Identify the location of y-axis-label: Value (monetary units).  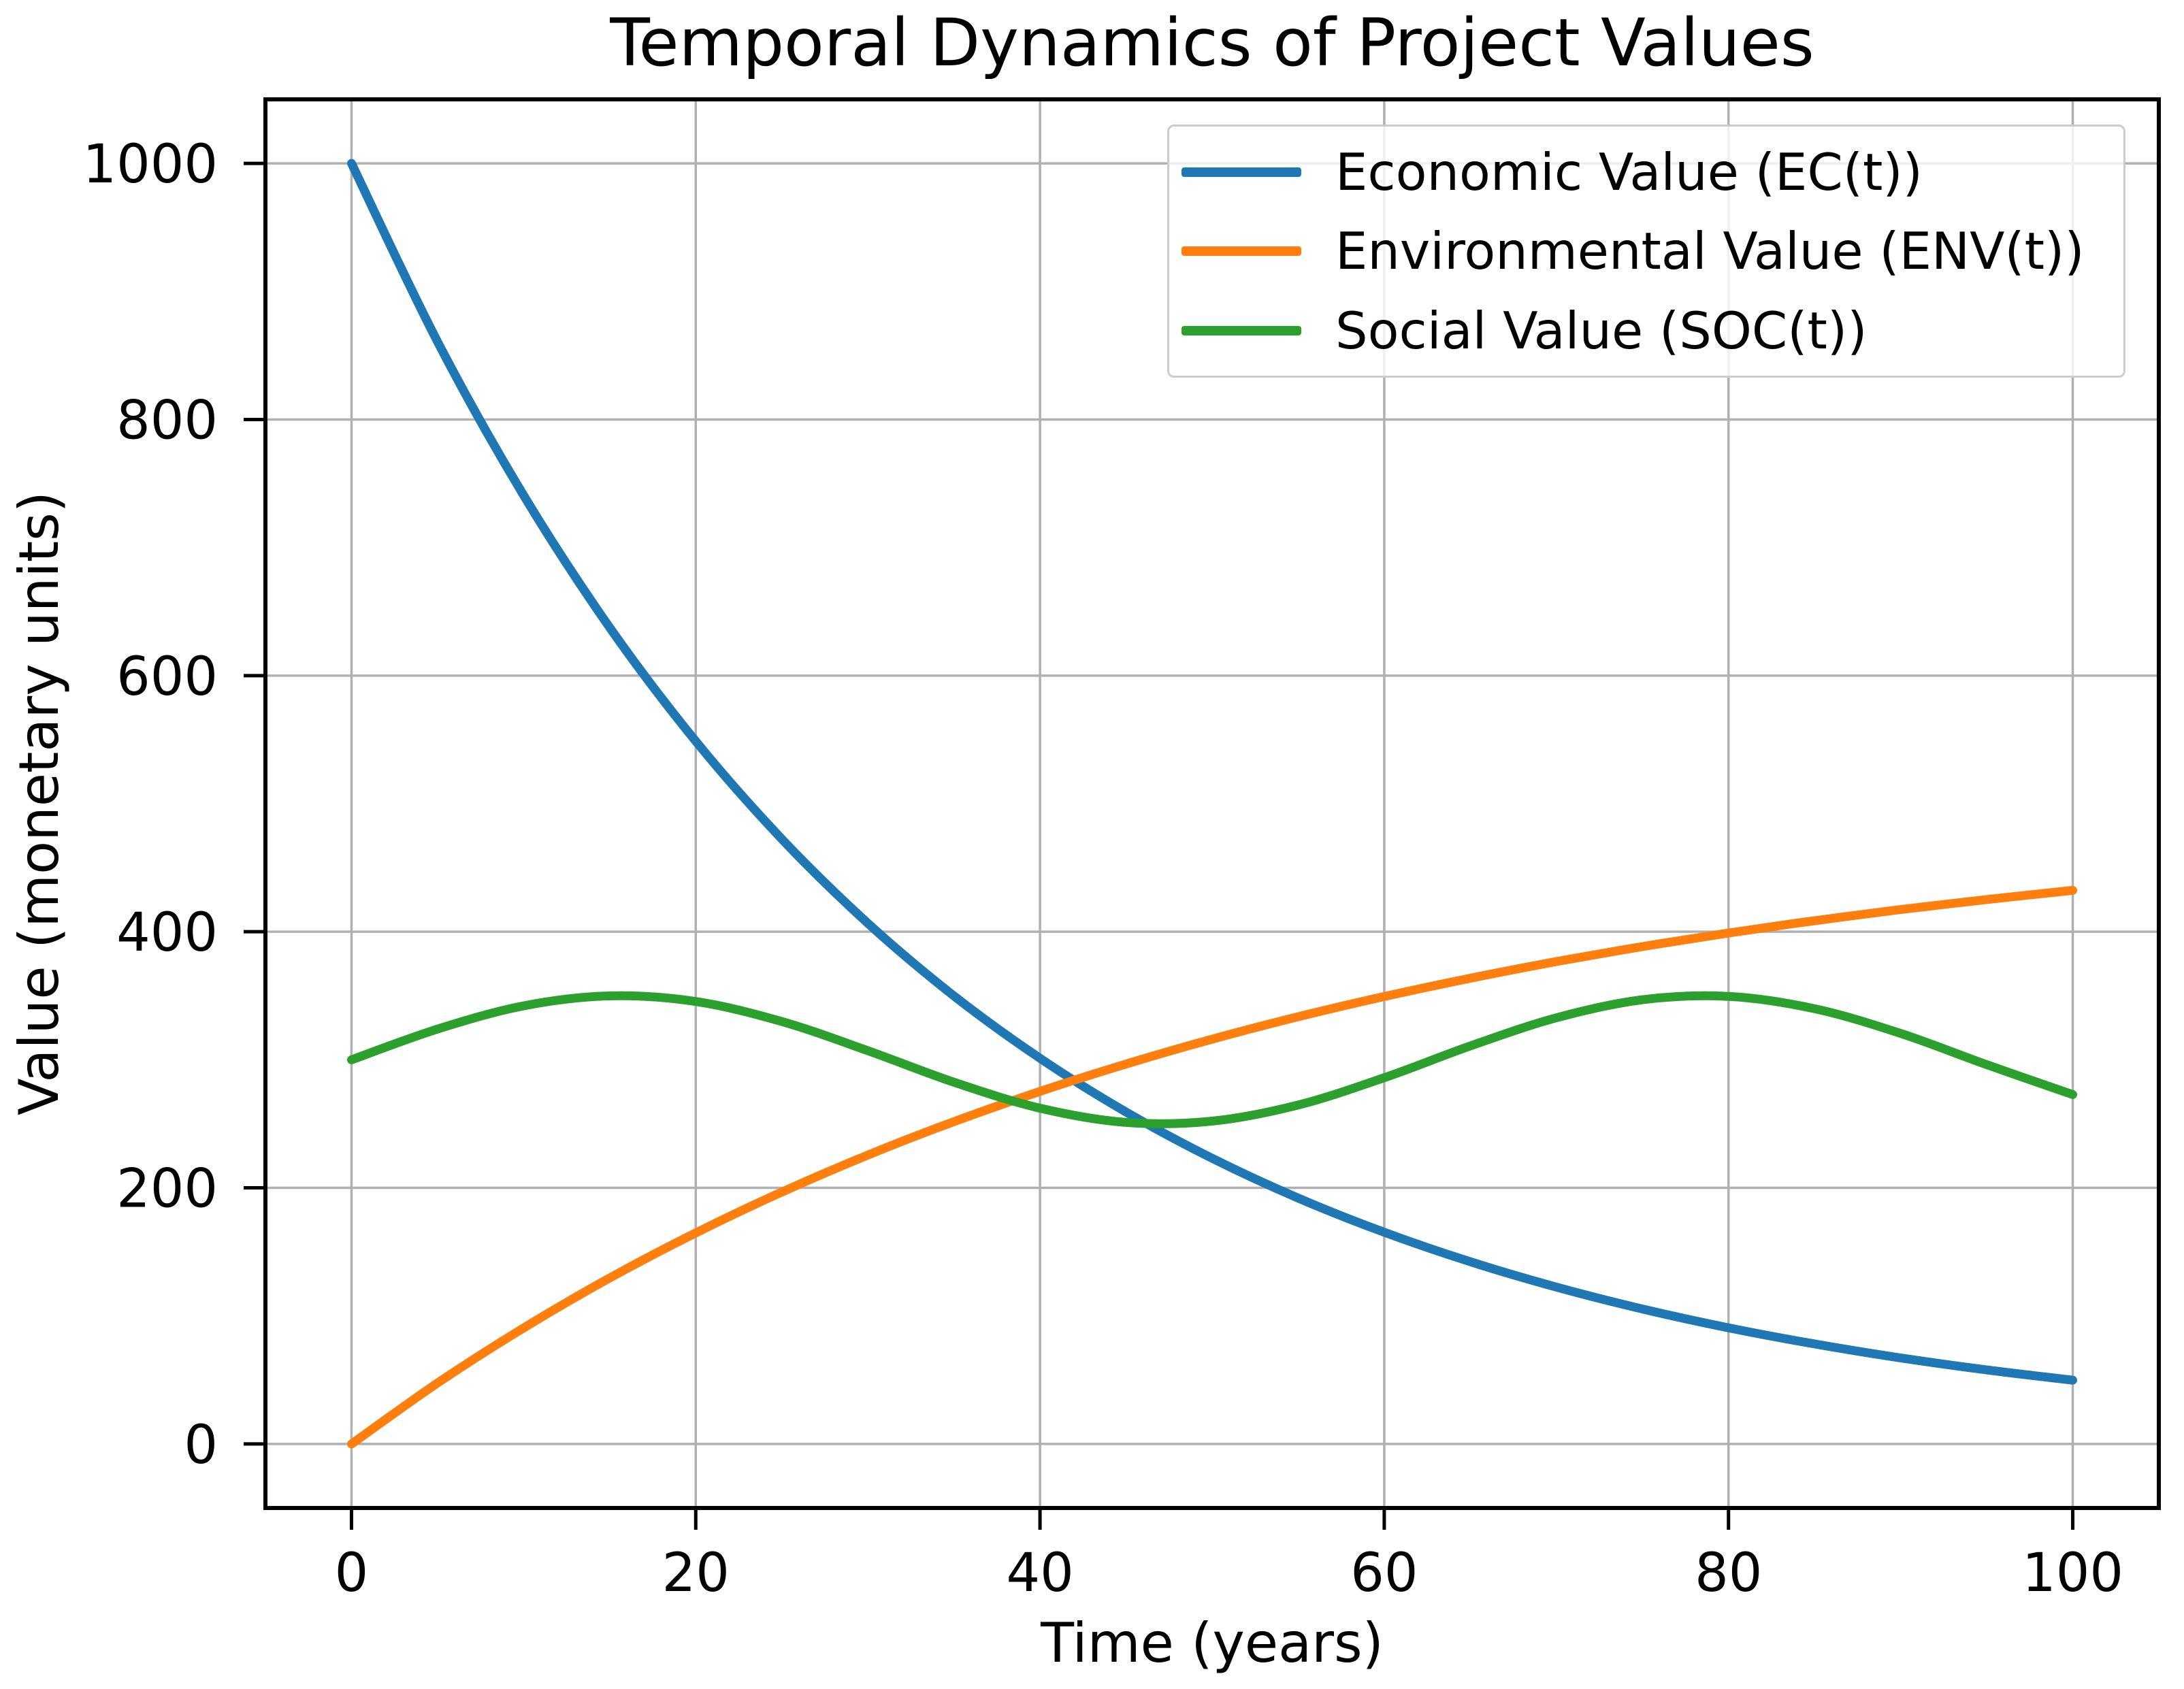
(39, 804).